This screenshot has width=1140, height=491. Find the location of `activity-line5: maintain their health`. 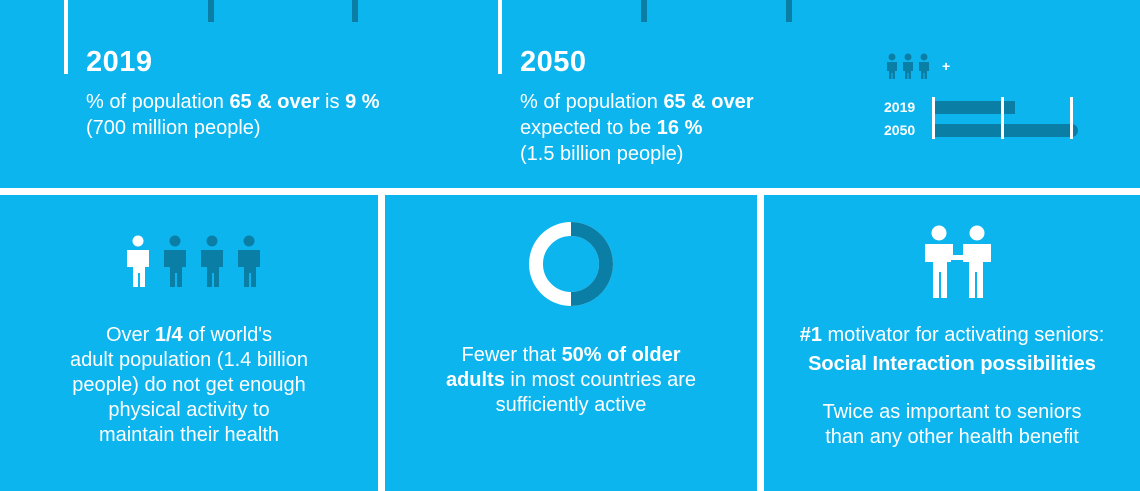

activity-line5: maintain their health is located at coordinates (189, 435).